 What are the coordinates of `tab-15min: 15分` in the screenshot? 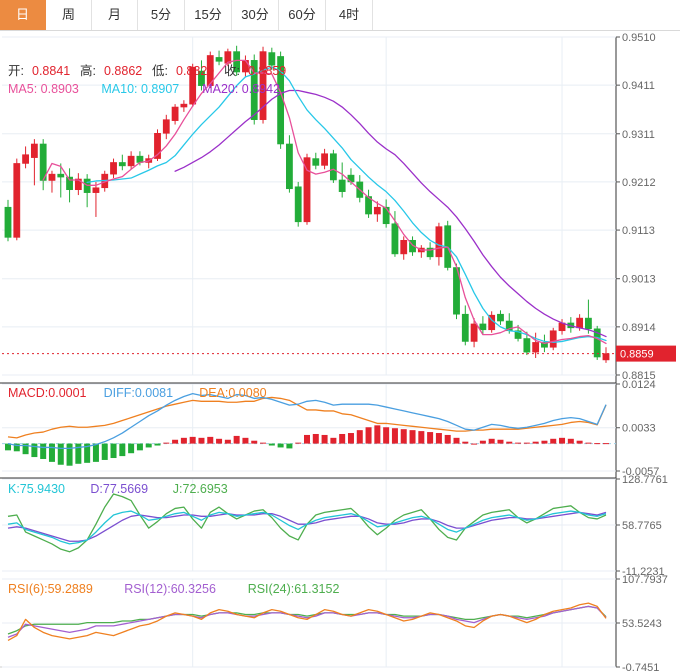 It's located at (208, 15).